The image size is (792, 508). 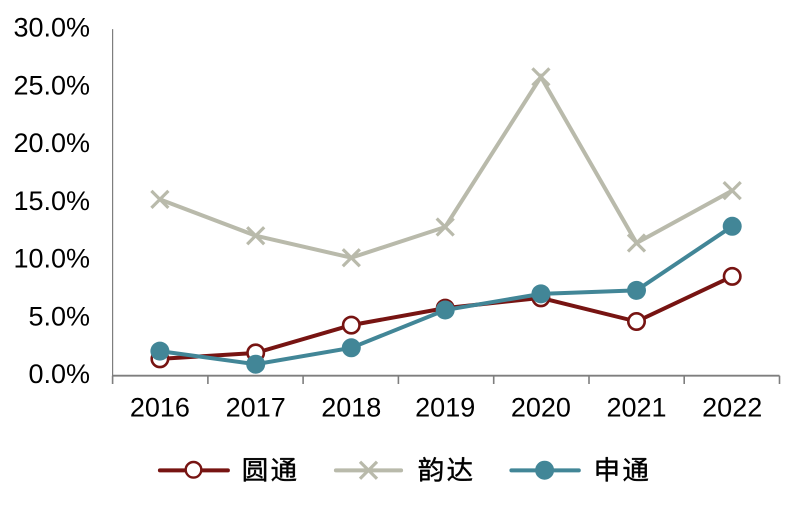 I want to click on svg-text: 5.0%, so click(x=59, y=316).